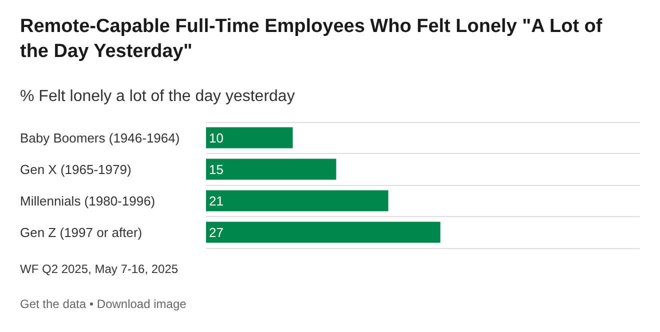  Describe the element at coordinates (157, 97) in the screenshot. I see `chart-subtitle: % Felt lonely a lot of the day yesterday` at that location.